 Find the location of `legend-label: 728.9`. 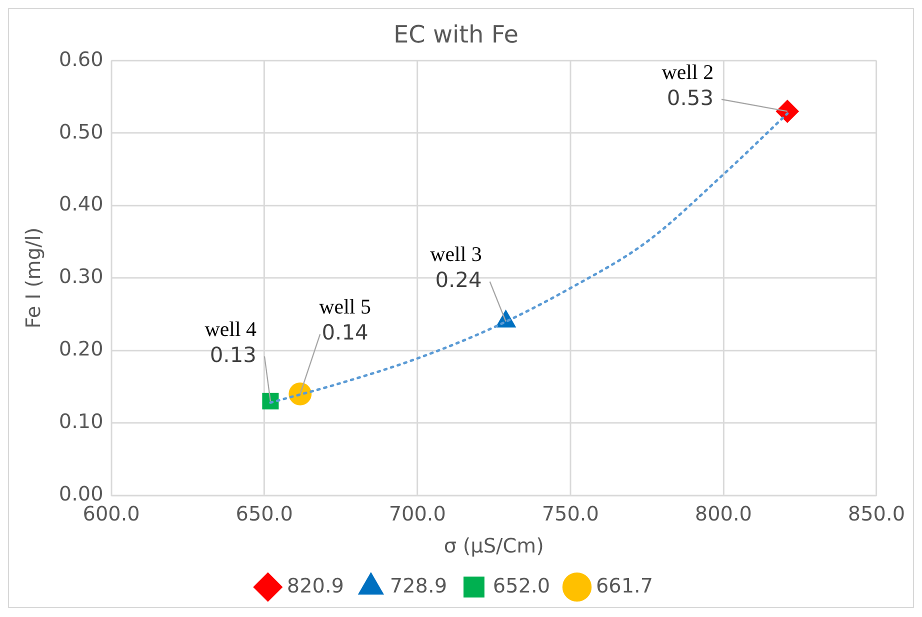

legend-label: 728.9 is located at coordinates (419, 585).